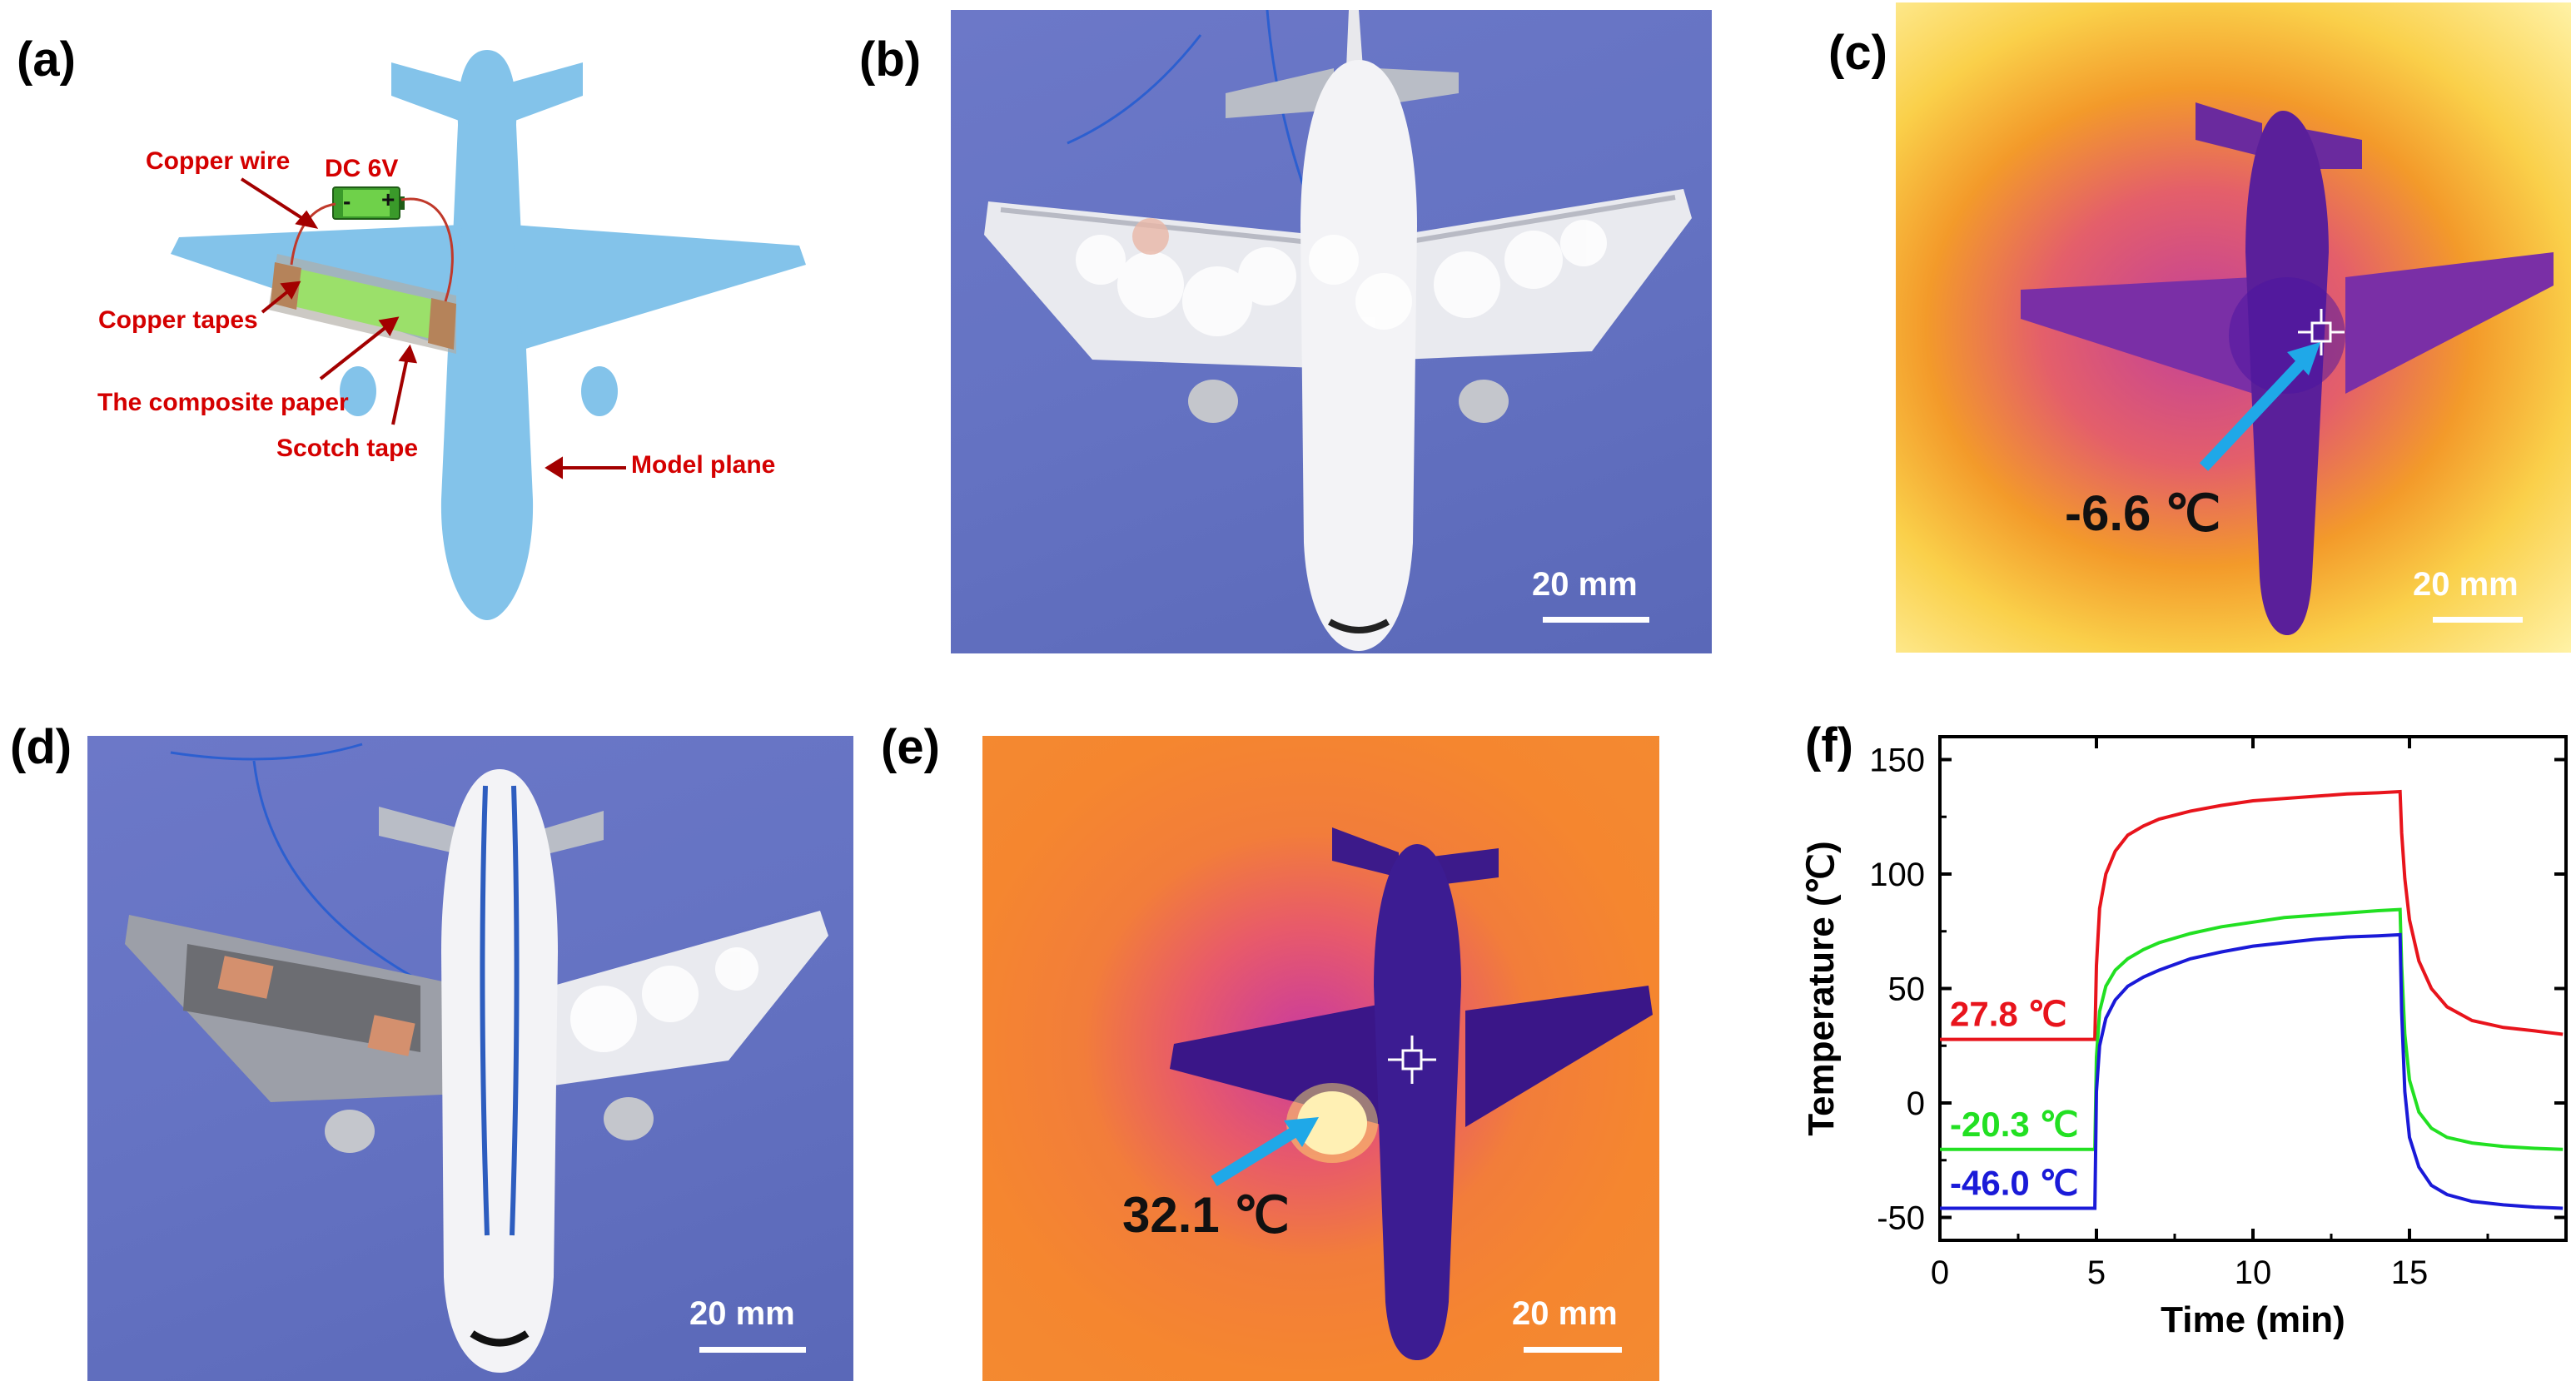 This screenshot has width=2576, height=1381. What do you see at coordinates (703, 465) in the screenshot?
I see `model-plane-annotation: Model plane` at bounding box center [703, 465].